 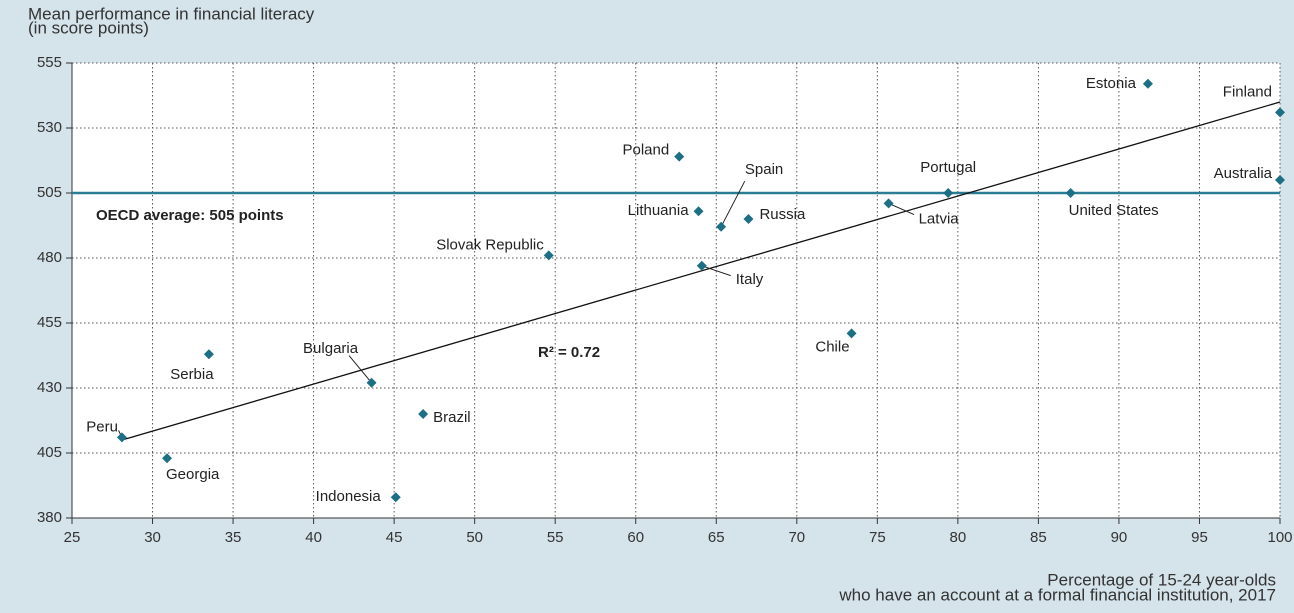 What do you see at coordinates (716, 537) in the screenshot?
I see `x-tick-label: 65` at bounding box center [716, 537].